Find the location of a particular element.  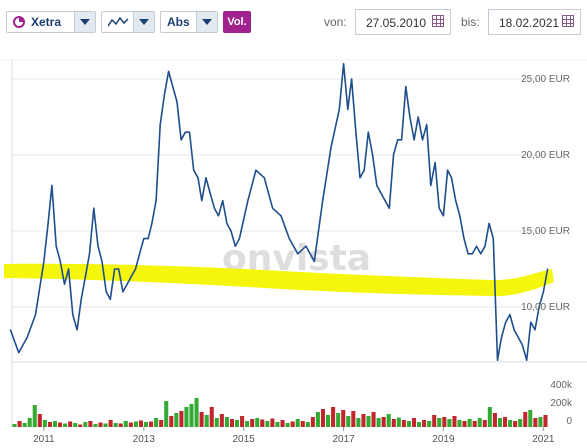

volume-tick-label: 400k is located at coordinates (561, 385).